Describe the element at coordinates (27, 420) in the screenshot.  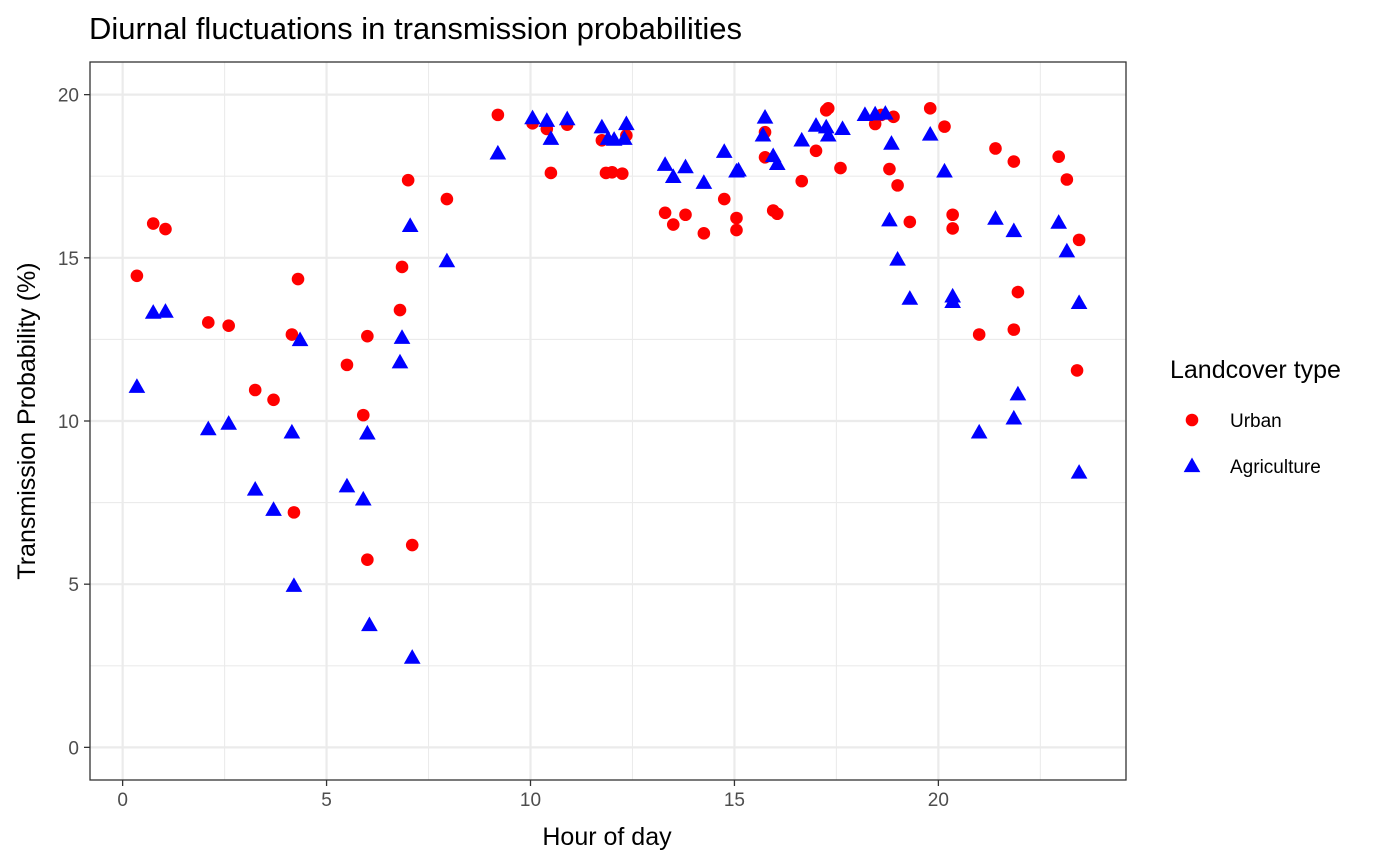
I see `y-axis-title: Transmission Probability (%)` at that location.